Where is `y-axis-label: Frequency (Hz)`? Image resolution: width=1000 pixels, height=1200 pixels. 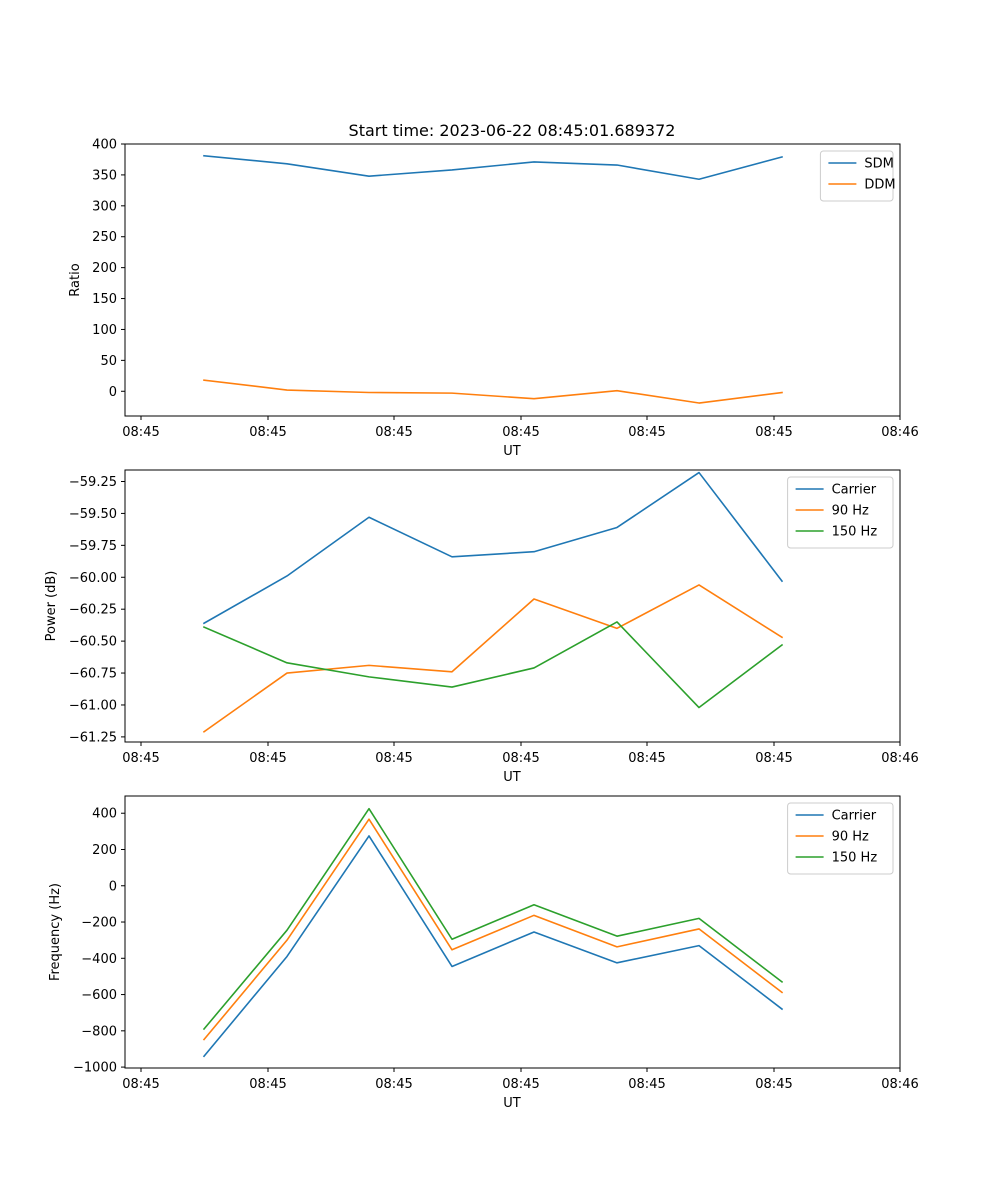
y-axis-label: Frequency (Hz) is located at coordinates (55, 932).